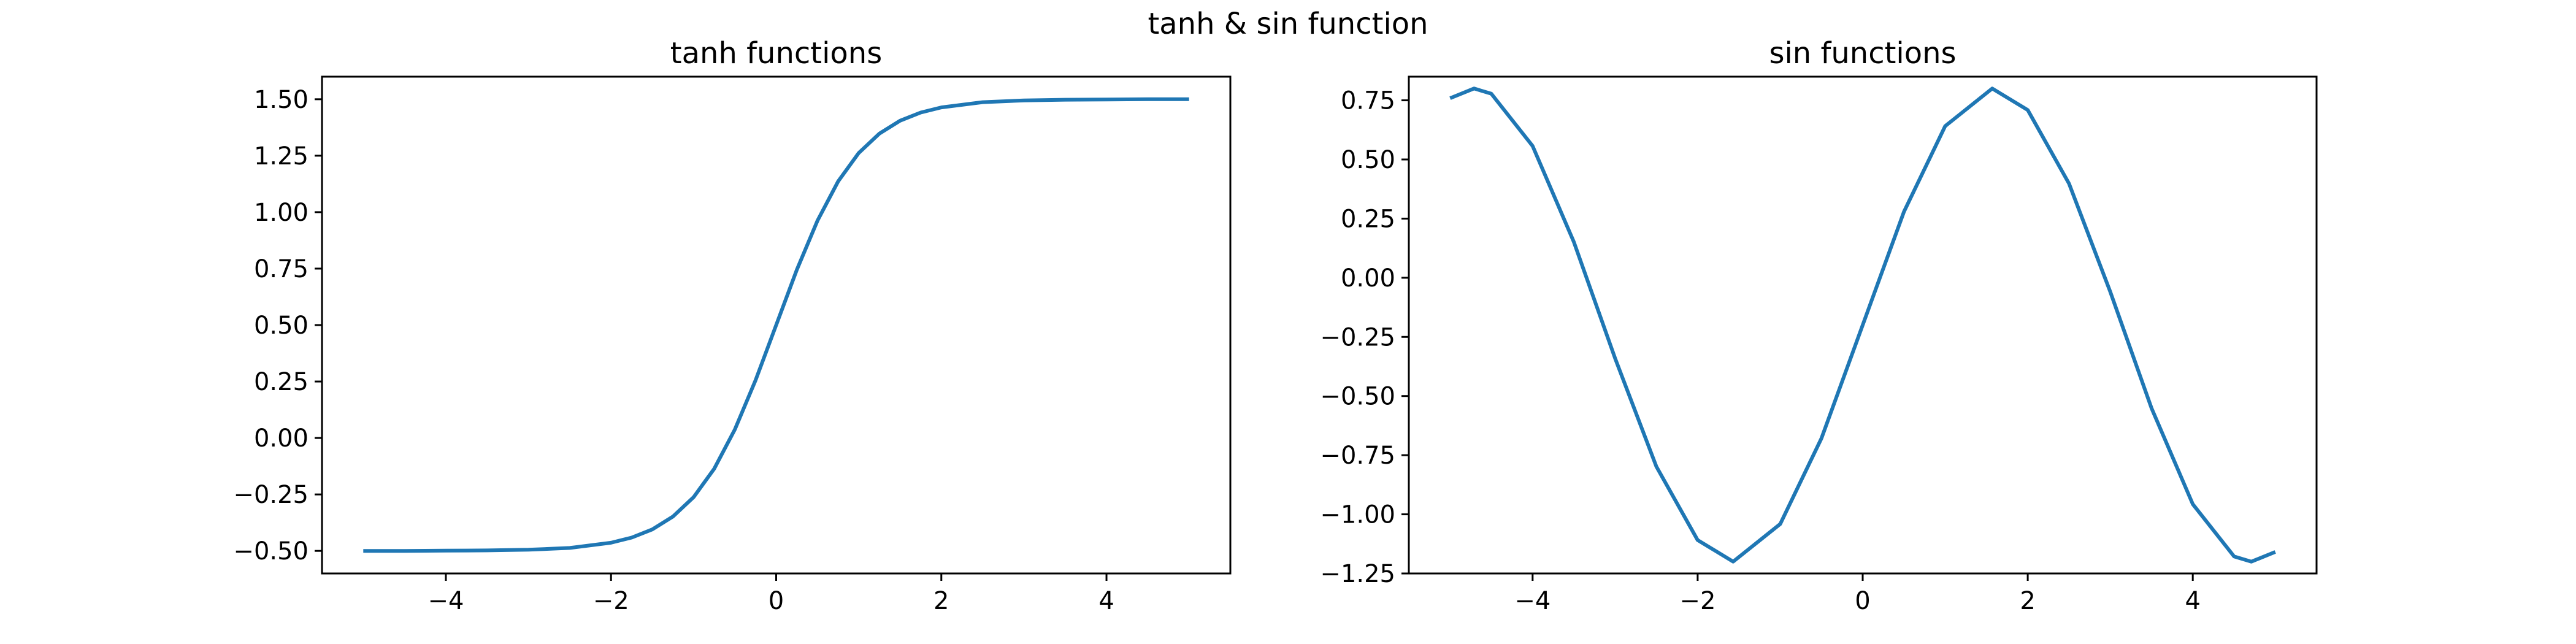 The image size is (2576, 644). Describe the element at coordinates (281, 438) in the screenshot. I see `tanh-ytick-label: 0.00` at that location.